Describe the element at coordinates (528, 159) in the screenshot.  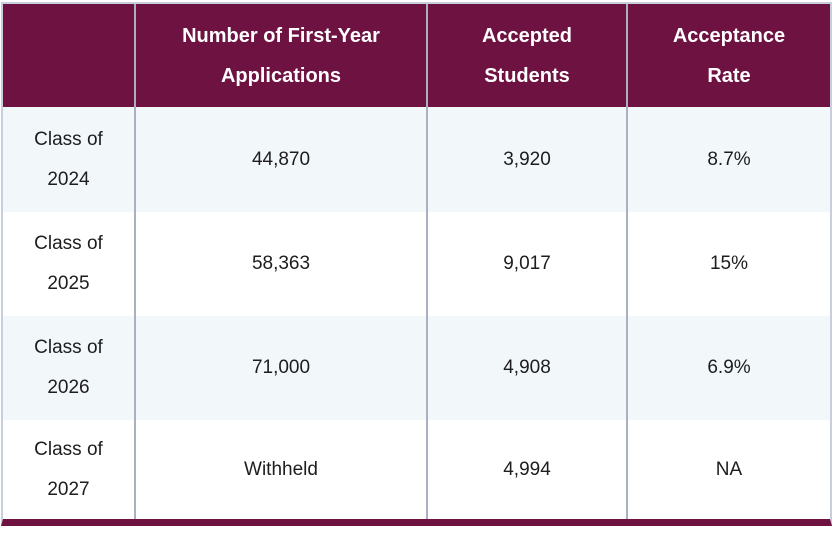
I see `accepted-value: 3,920` at that location.